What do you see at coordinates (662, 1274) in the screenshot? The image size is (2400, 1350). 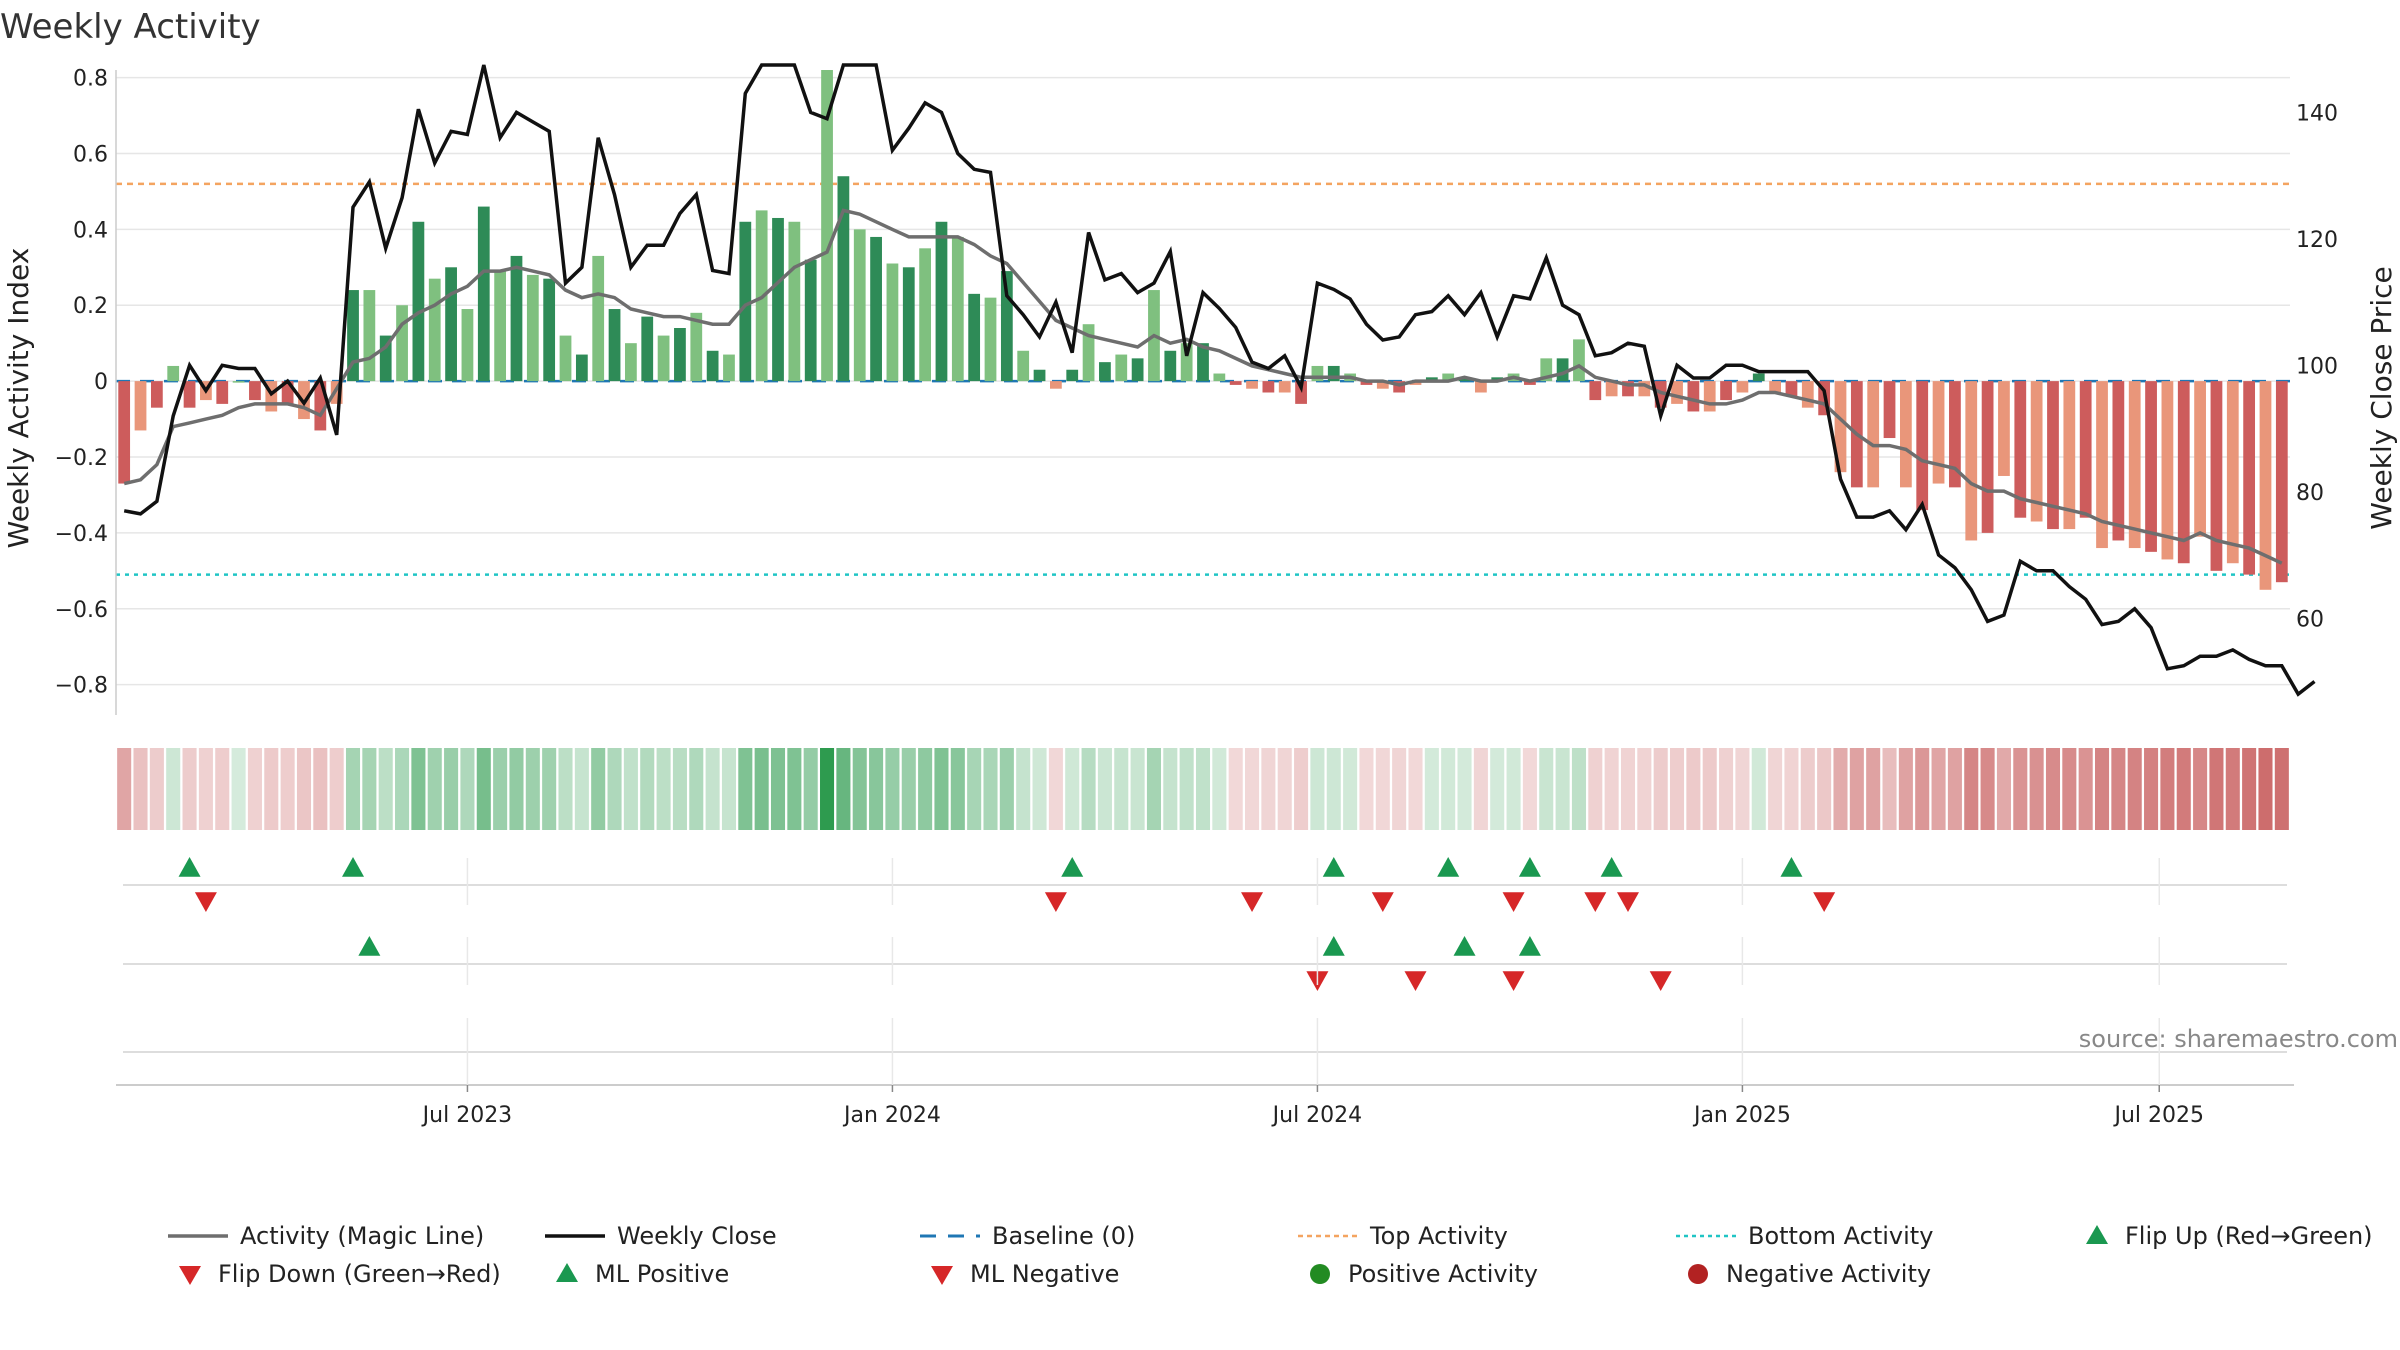 I see `legend-label: ML Positive` at bounding box center [662, 1274].